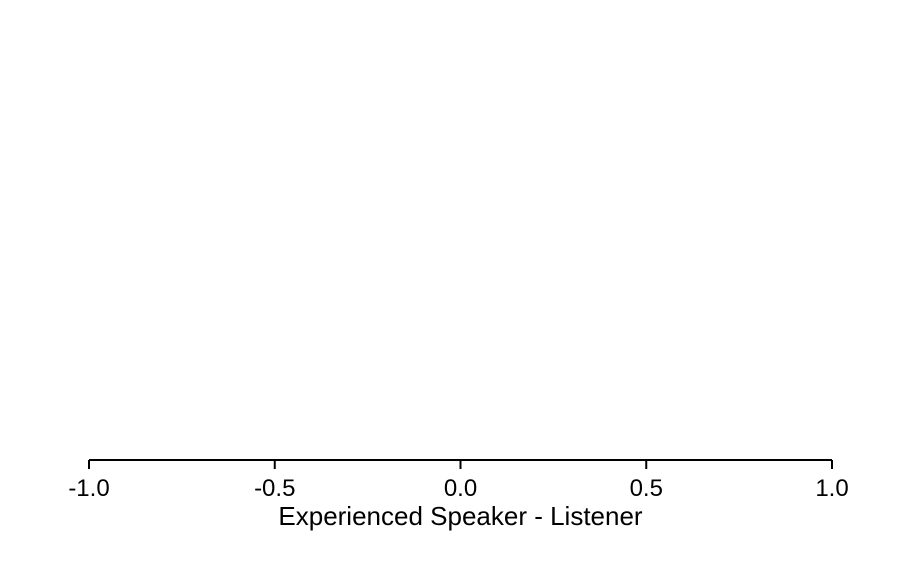 The image size is (902, 573). I want to click on x-tick-label: 1.0, so click(831, 488).